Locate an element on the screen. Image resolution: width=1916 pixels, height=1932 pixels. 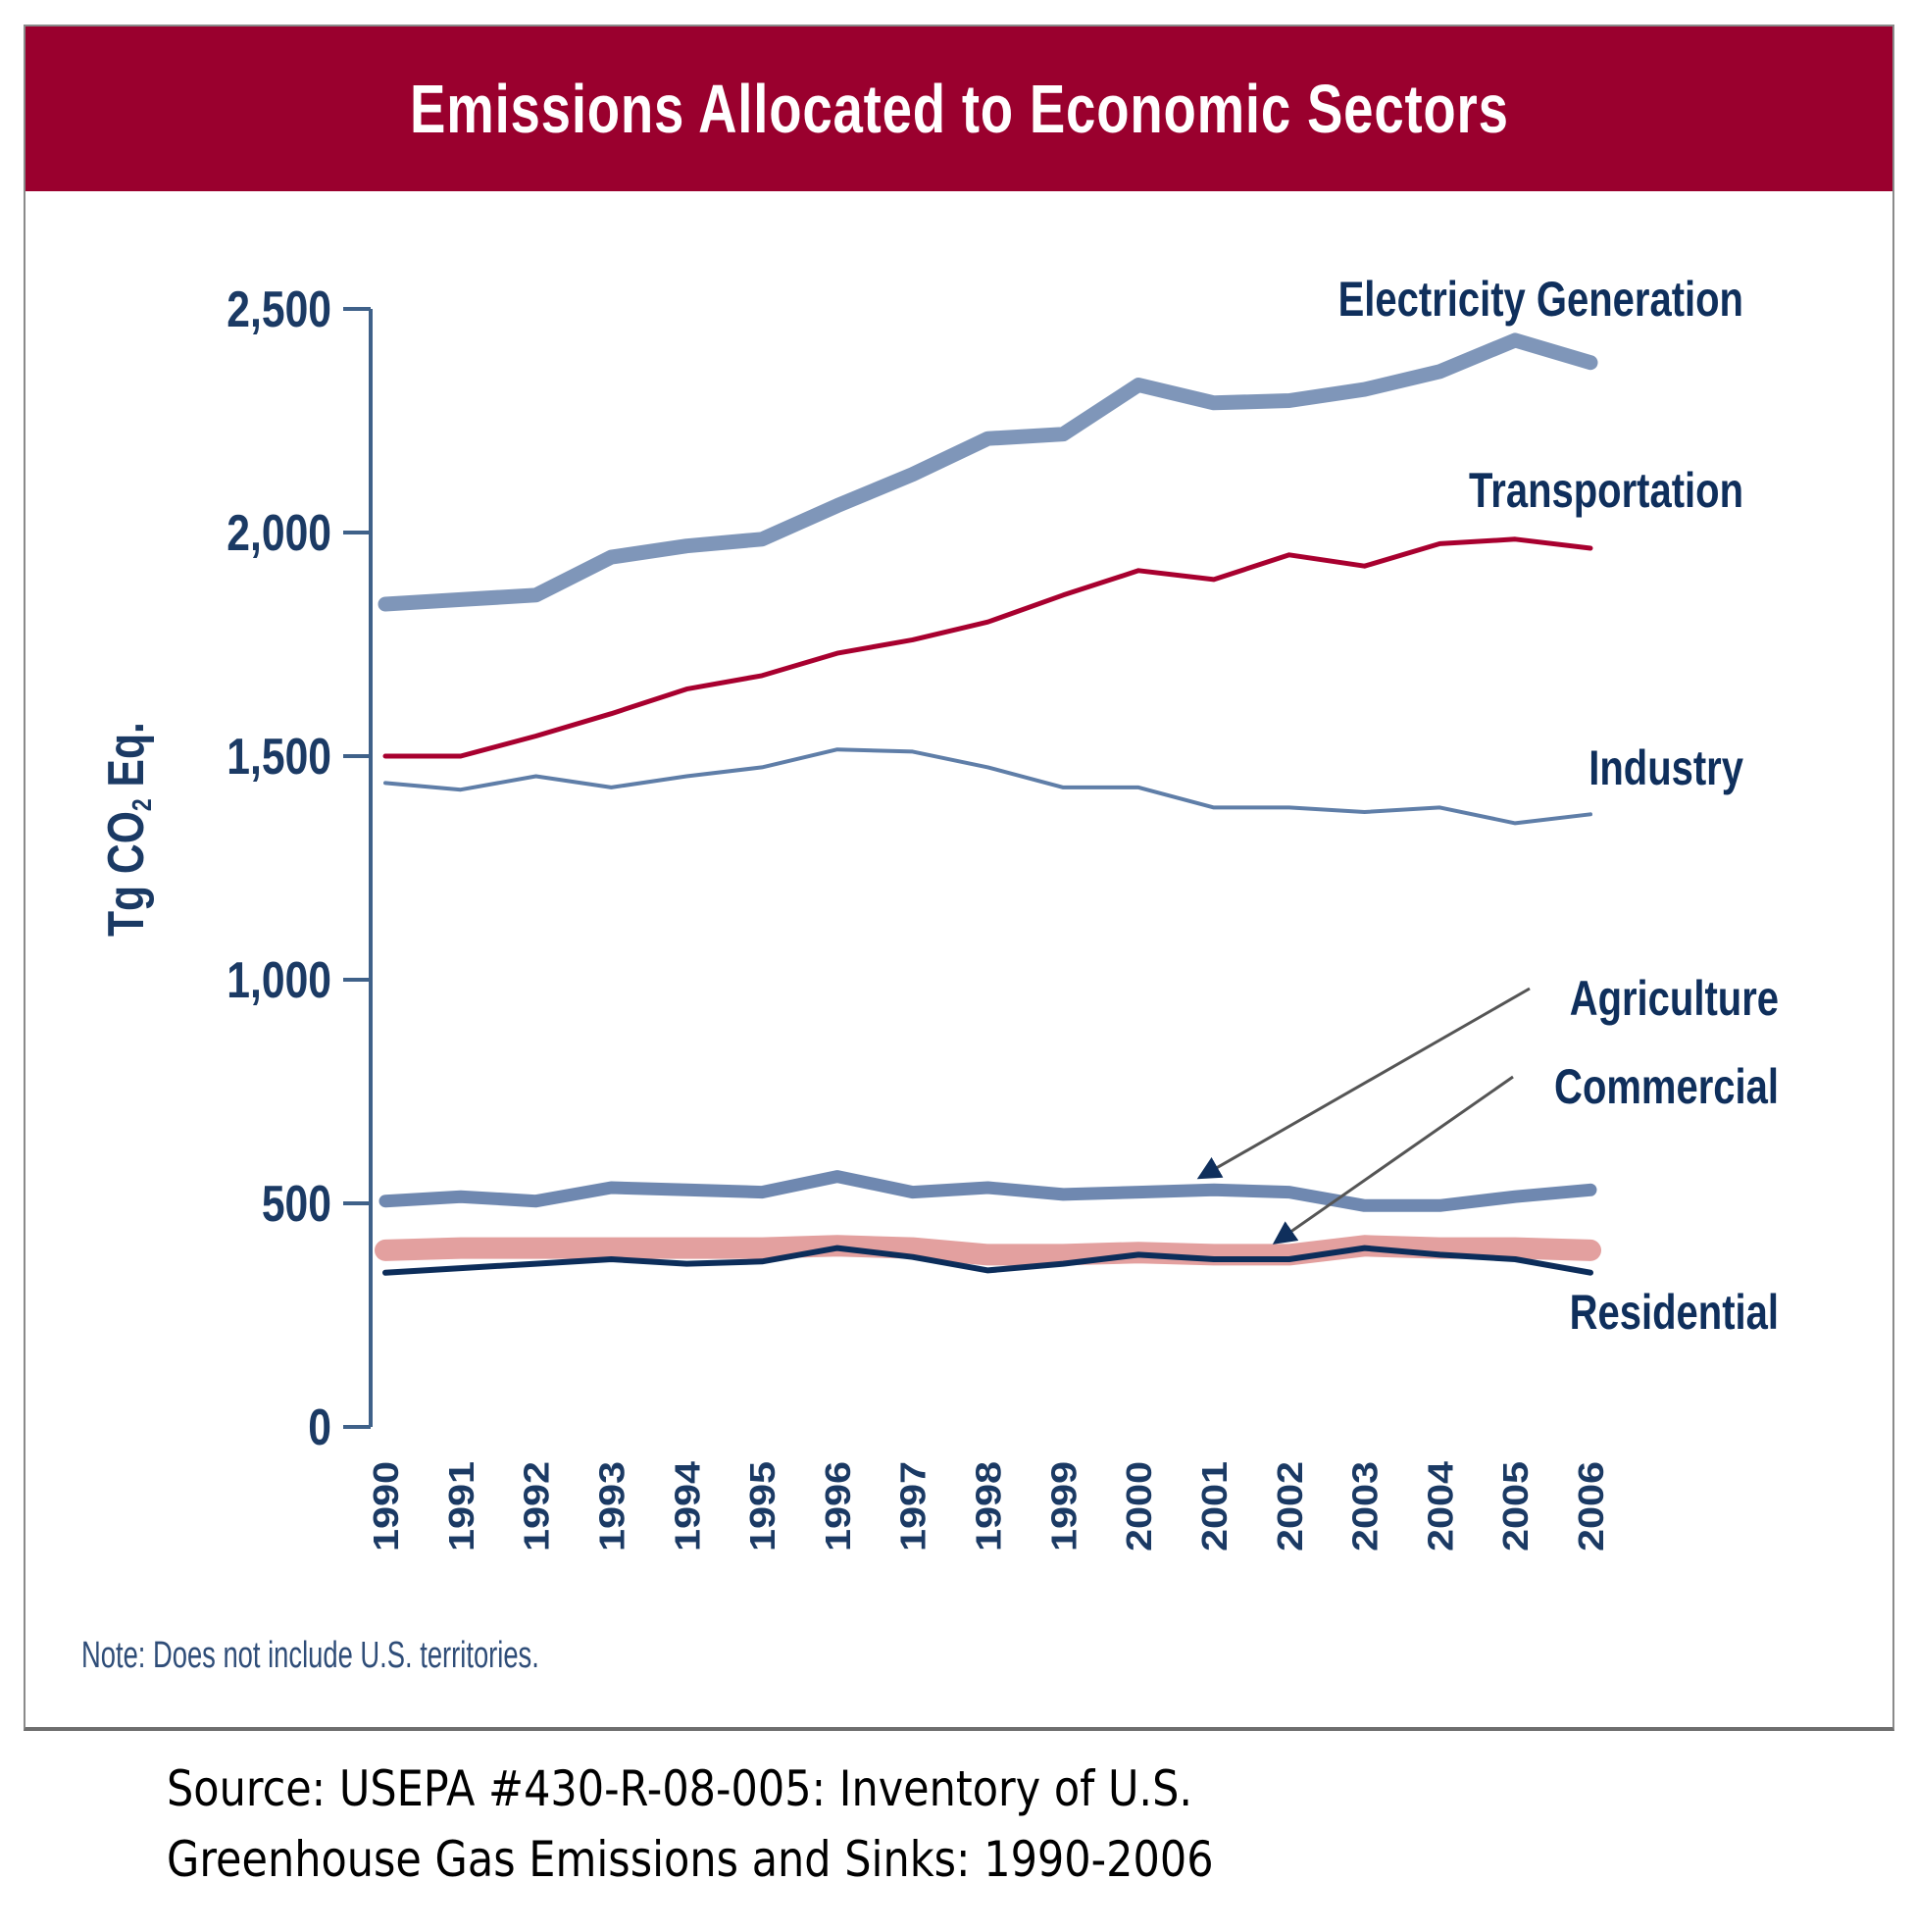
x-tick-label: 2006 is located at coordinates (1591, 1506).